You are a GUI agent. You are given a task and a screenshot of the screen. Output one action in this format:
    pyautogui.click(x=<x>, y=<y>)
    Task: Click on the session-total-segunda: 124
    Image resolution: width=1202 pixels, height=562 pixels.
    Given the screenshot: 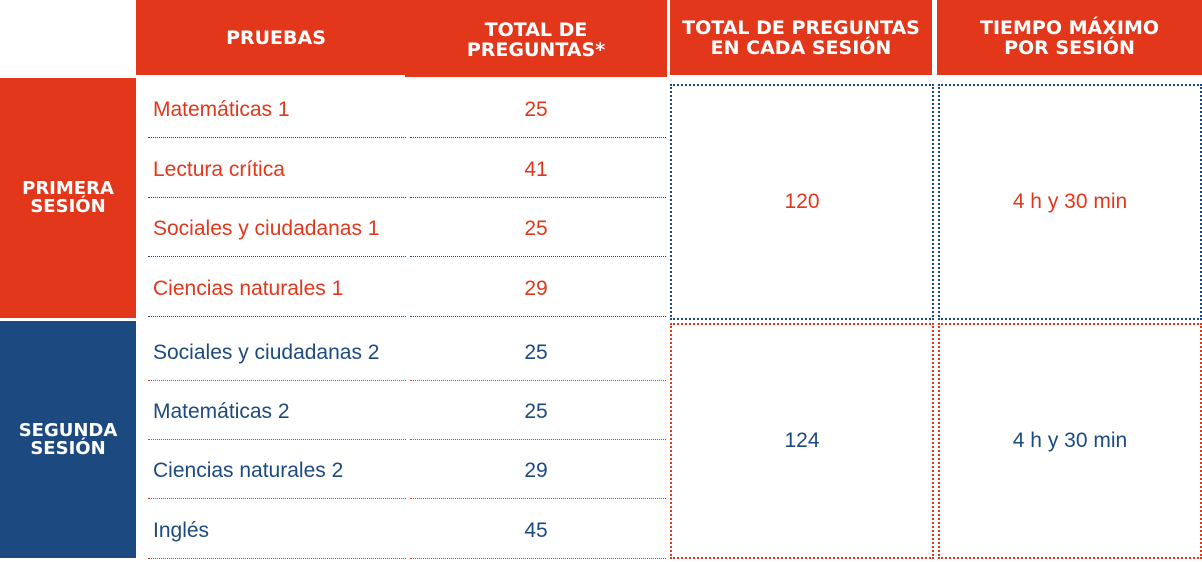 What is the action you would take?
    pyautogui.click(x=802, y=441)
    